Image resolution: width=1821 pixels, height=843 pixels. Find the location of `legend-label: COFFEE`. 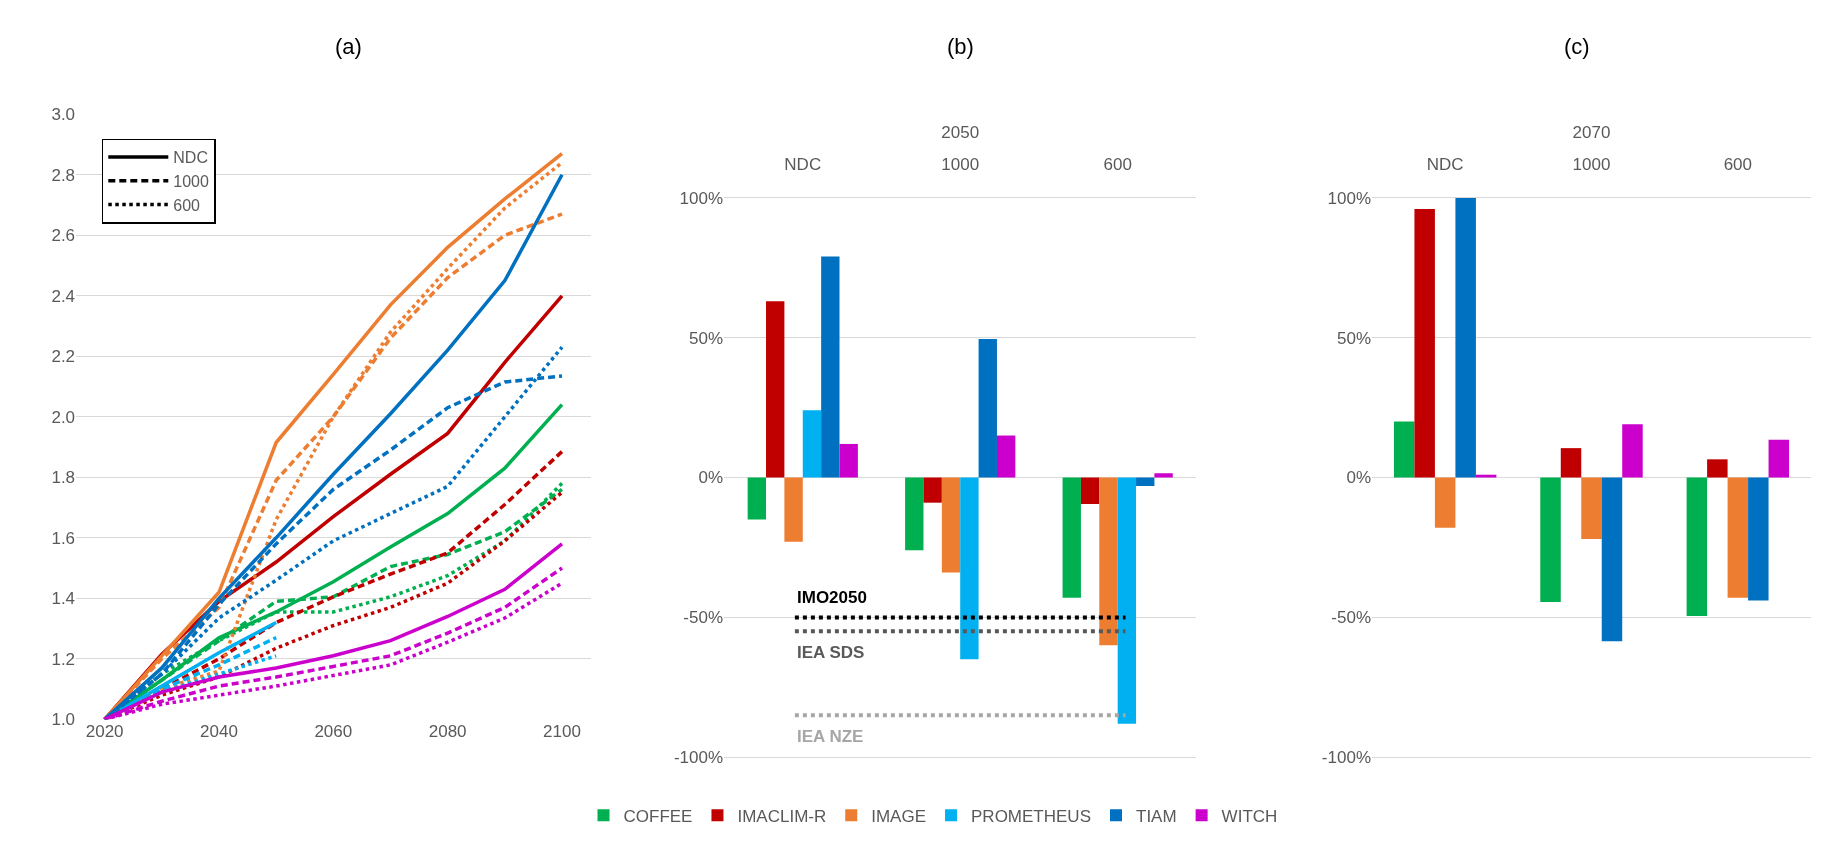

legend-label: COFFEE is located at coordinates (658, 816).